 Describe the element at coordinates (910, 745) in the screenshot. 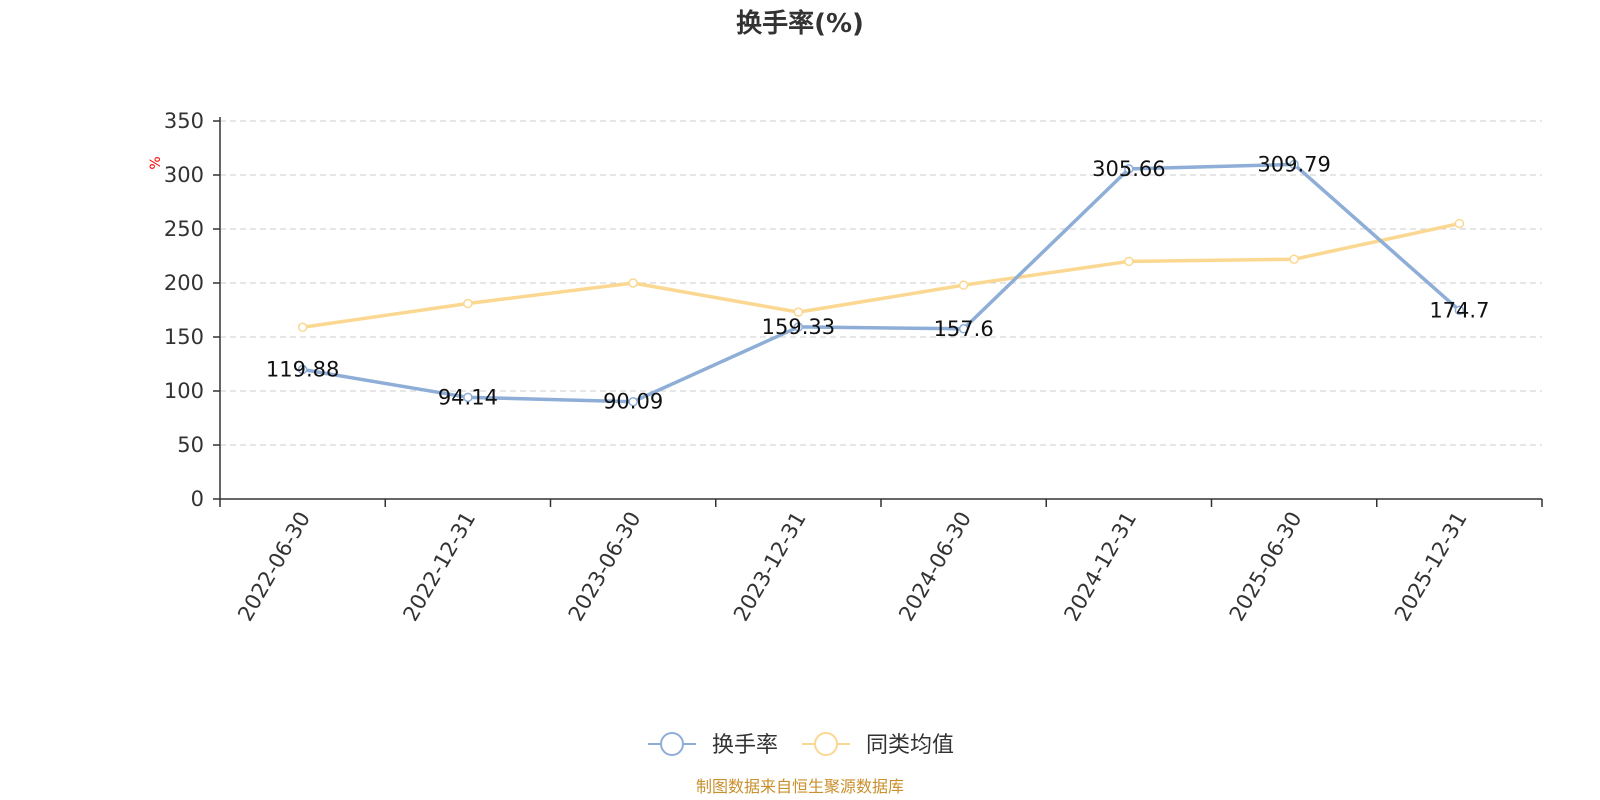

I see `legend-label: 同类均值` at that location.